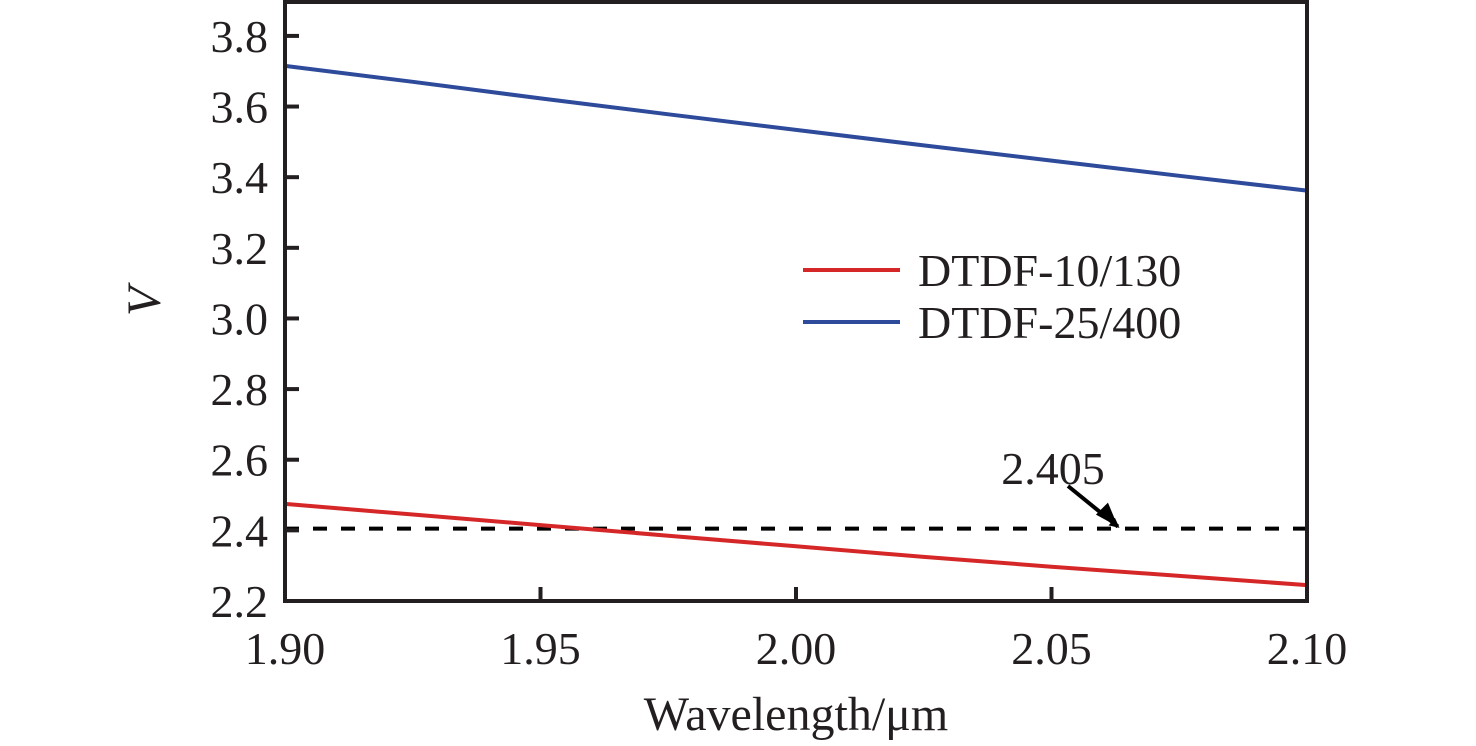 This screenshot has height=746, width=1476. What do you see at coordinates (285, 648) in the screenshot?
I see `x-tick-label: 1.90` at bounding box center [285, 648].